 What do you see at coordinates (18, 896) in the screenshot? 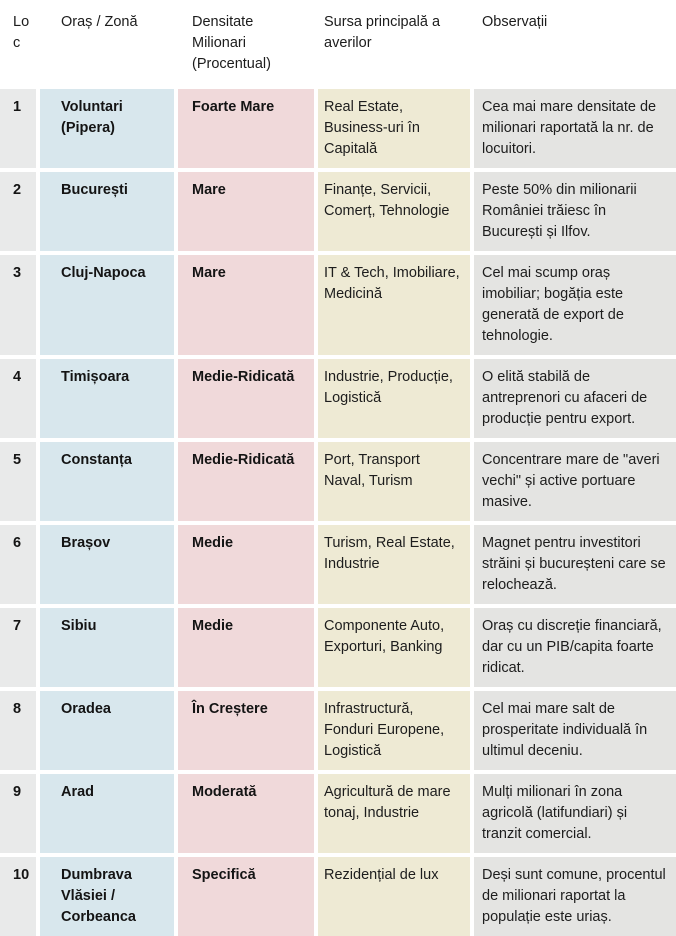
I see `rank-cell: 10` at bounding box center [18, 896].